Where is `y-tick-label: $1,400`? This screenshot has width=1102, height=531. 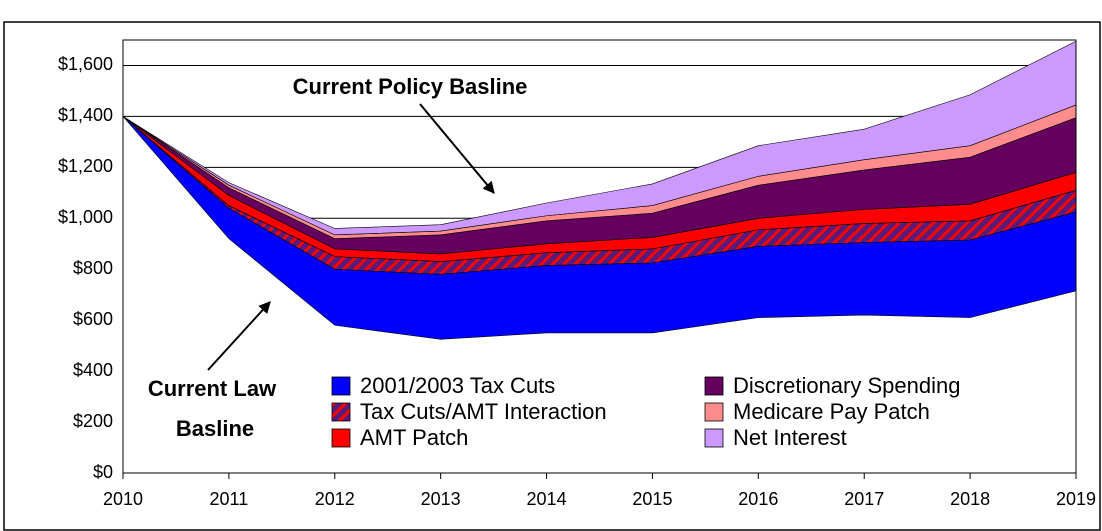
y-tick-label: $1,400 is located at coordinates (85, 115).